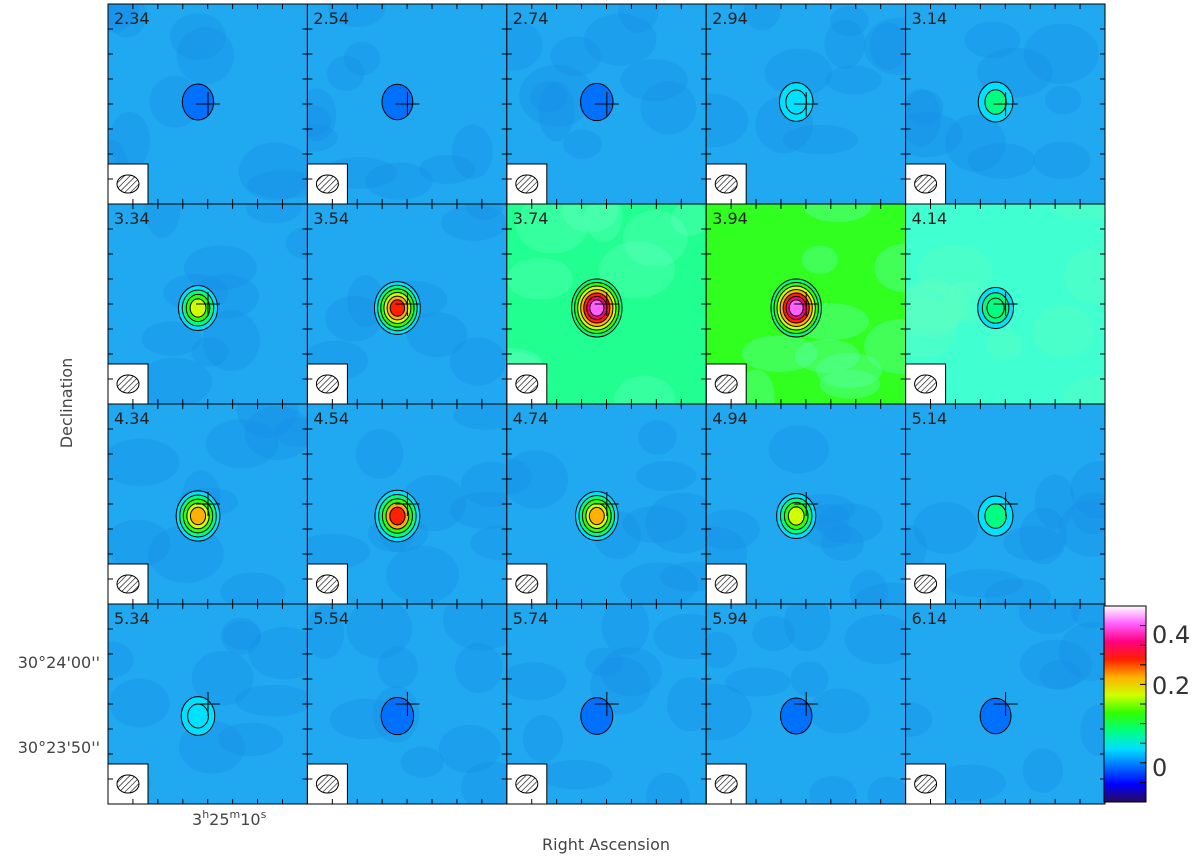 The height and width of the screenshot is (860, 1200). Describe the element at coordinates (531, 618) in the screenshot. I see `channel-velocity-label: 5.74` at that location.